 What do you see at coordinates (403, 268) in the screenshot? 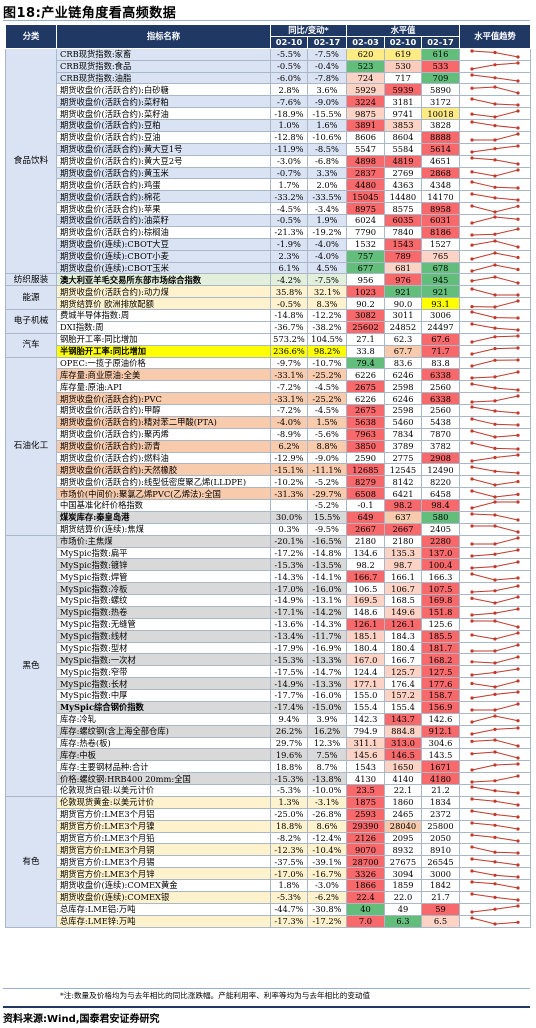
I see `level-value: 681` at bounding box center [403, 268].